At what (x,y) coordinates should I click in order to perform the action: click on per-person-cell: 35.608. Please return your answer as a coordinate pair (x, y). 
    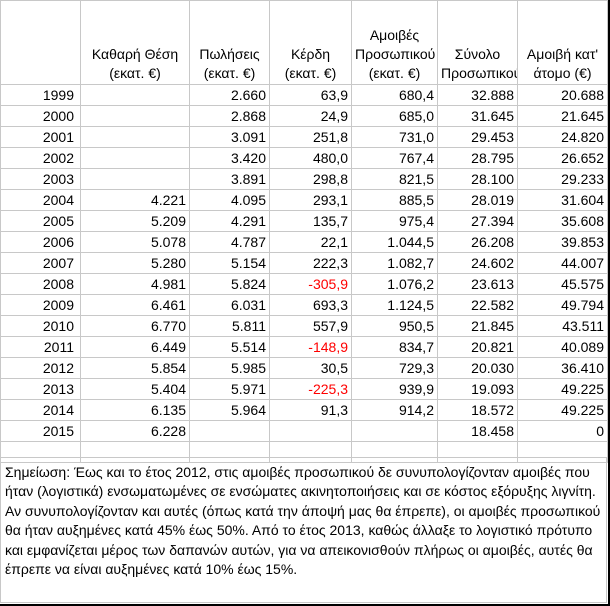
    Looking at the image, I should click on (562, 221).